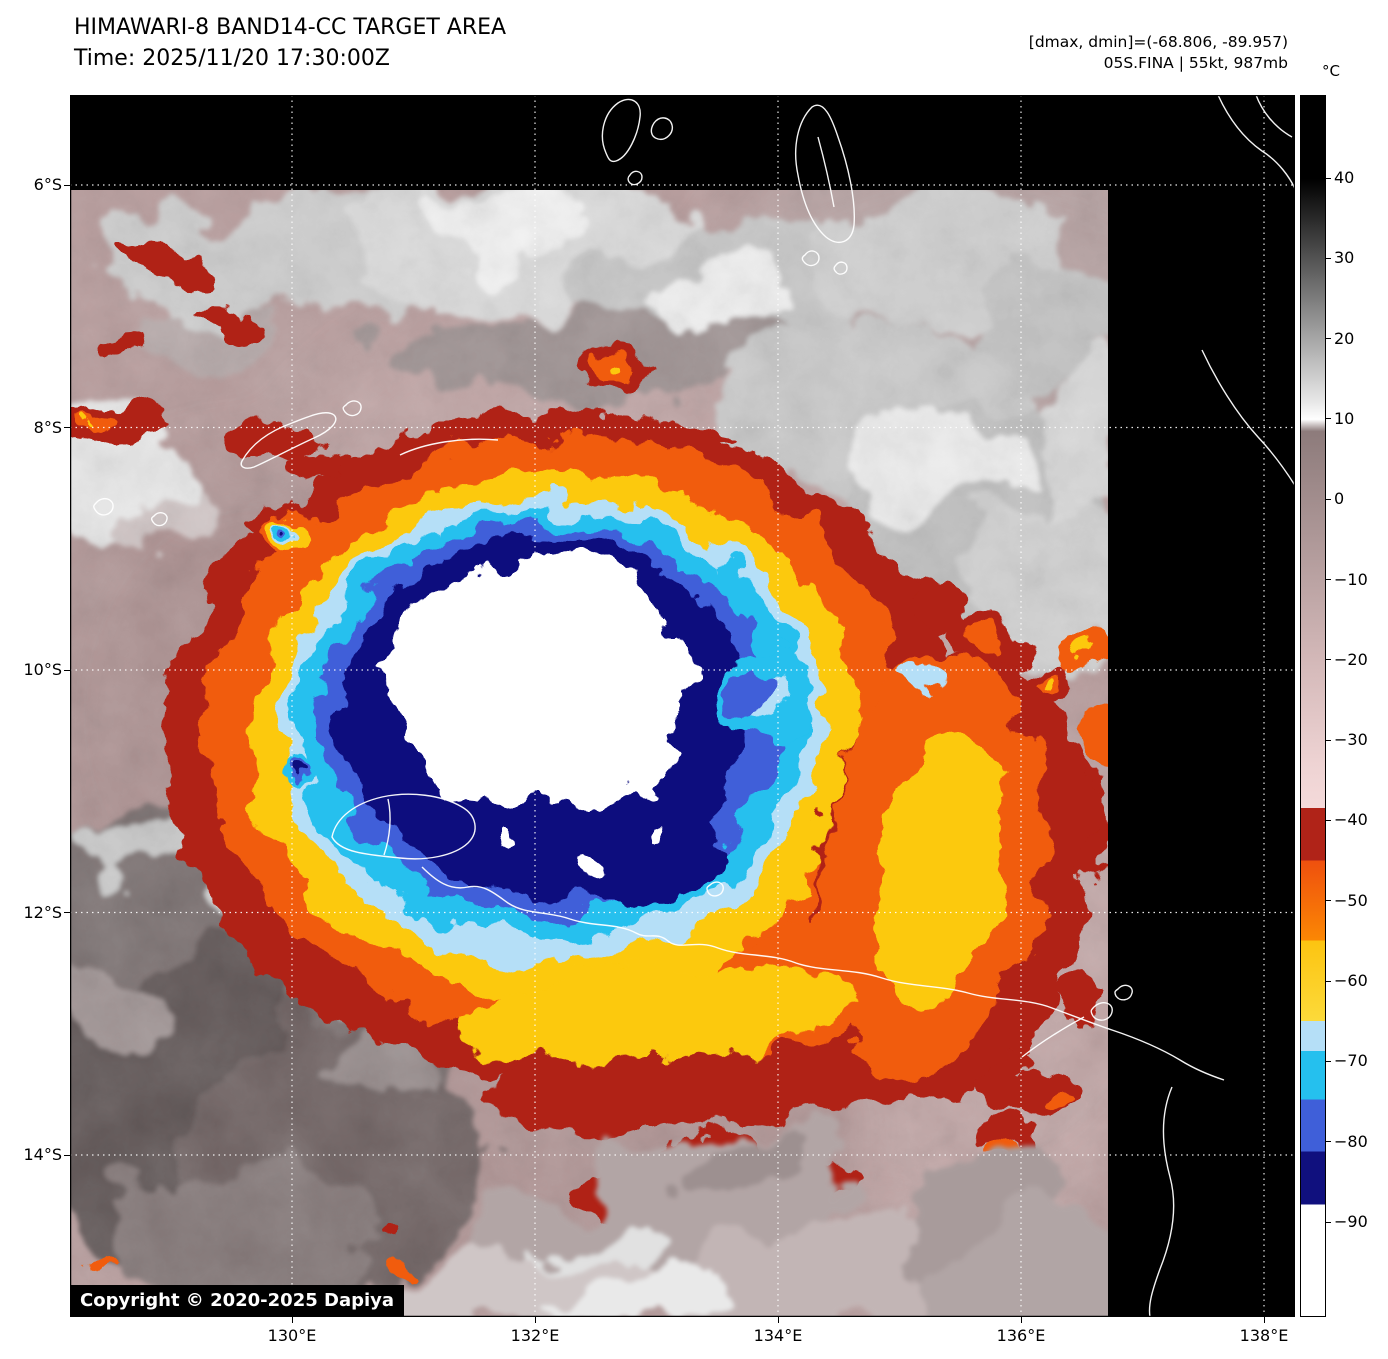 Image resolution: width=1388 pixels, height=1359 pixels. What do you see at coordinates (1344, 177) in the screenshot?
I see `colorbar-tick-label: 40` at bounding box center [1344, 177].